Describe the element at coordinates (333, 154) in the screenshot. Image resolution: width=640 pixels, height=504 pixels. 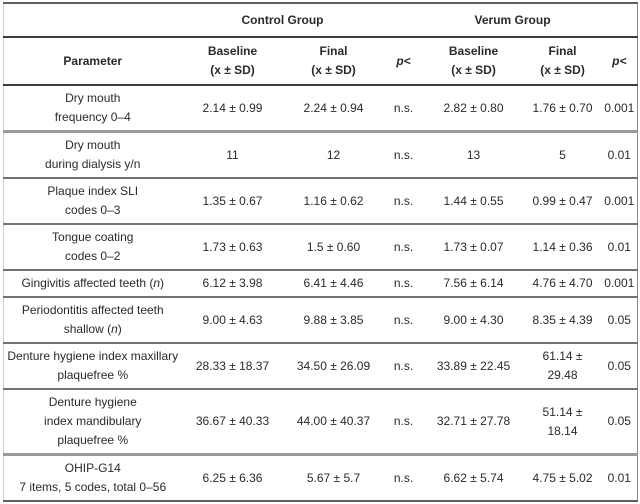
I see `control-final-cell: 12` at that location.